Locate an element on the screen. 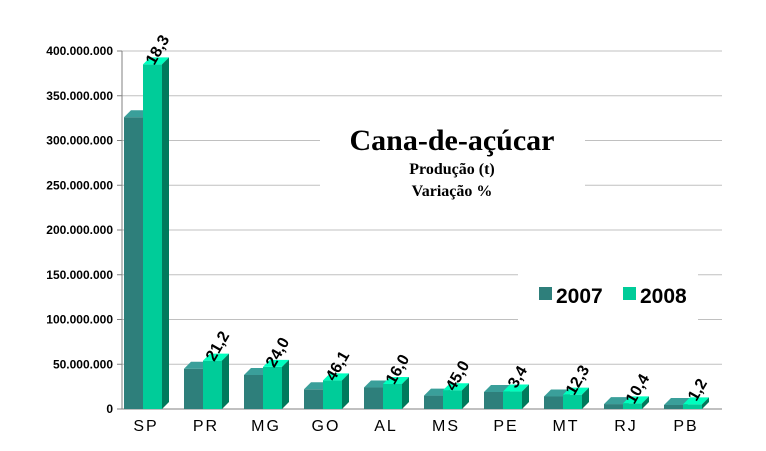 The width and height of the screenshot is (766, 451). y-tick-label: 200.000.000 is located at coordinates (79, 230).